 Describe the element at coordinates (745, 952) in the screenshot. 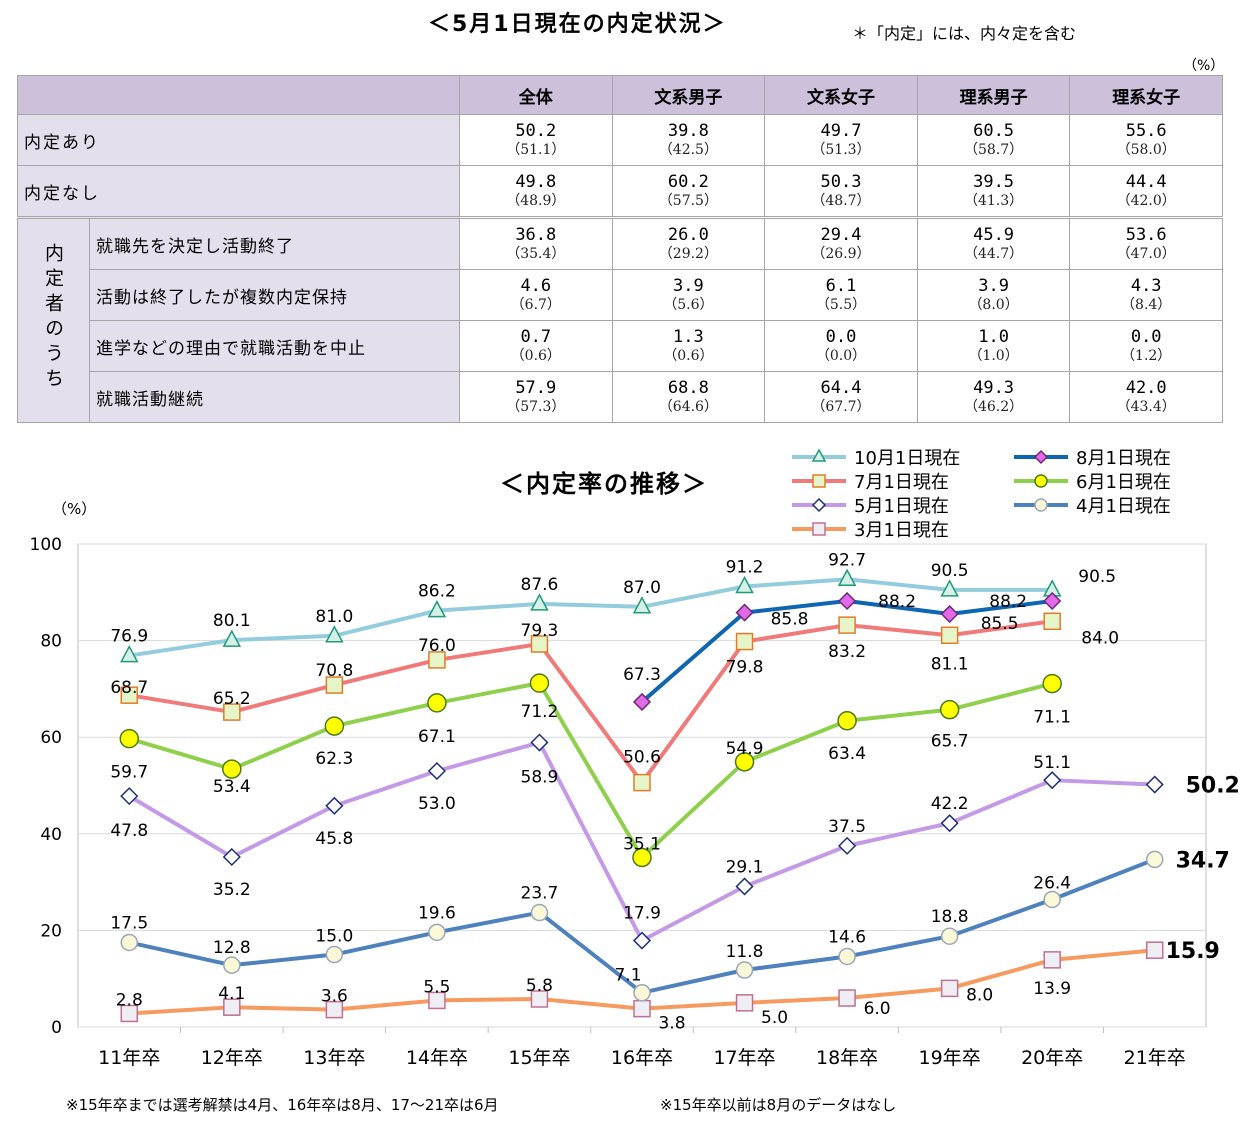

I see `data-label: 11.8` at that location.